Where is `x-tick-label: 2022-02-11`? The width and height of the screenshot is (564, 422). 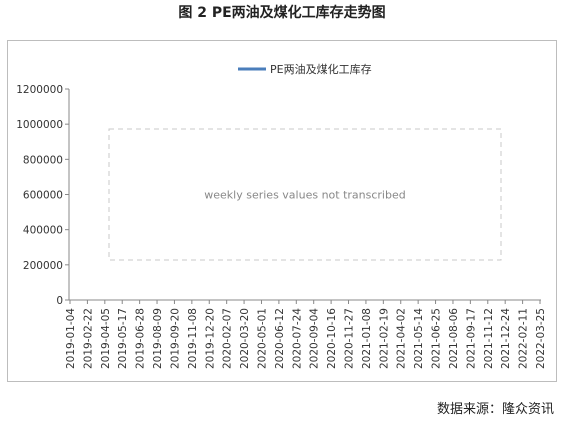
x-tick-label: 2022-02-11 is located at coordinates (524, 338).